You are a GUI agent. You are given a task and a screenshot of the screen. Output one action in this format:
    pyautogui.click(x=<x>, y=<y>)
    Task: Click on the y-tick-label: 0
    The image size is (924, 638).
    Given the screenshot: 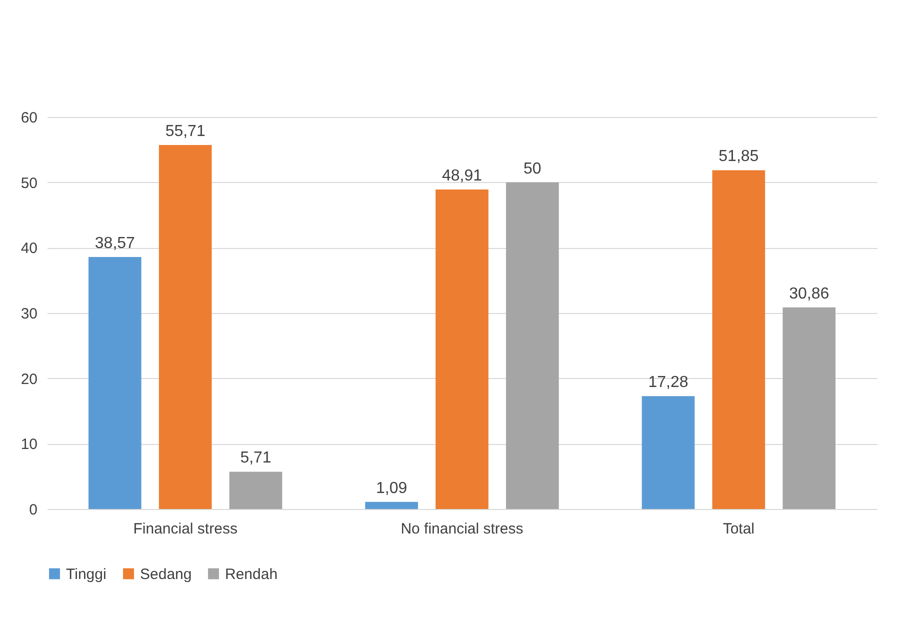 What is the action you would take?
    pyautogui.click(x=33, y=510)
    